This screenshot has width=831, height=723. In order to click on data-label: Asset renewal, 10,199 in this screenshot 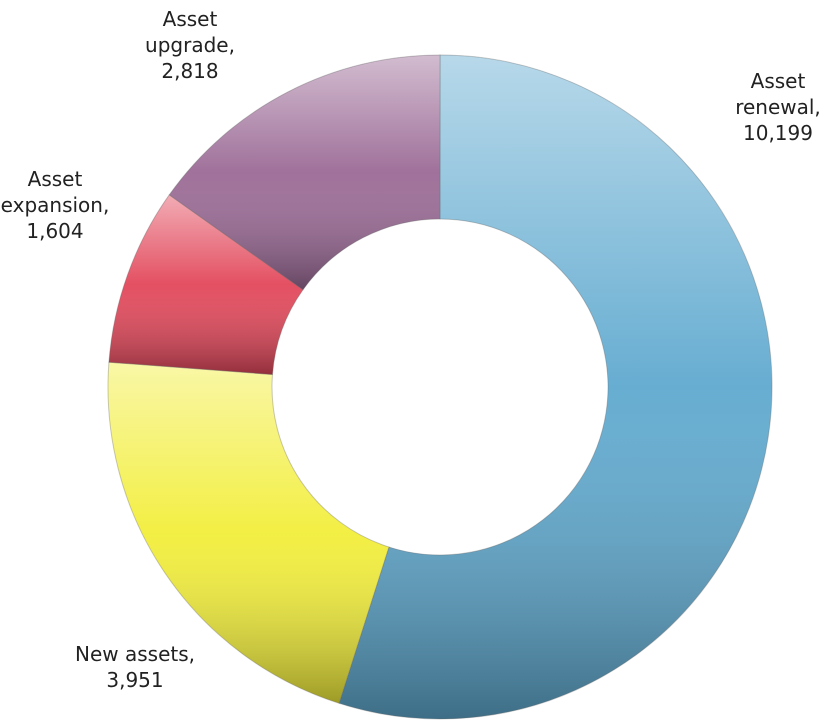, I will do `click(775, 107)`.